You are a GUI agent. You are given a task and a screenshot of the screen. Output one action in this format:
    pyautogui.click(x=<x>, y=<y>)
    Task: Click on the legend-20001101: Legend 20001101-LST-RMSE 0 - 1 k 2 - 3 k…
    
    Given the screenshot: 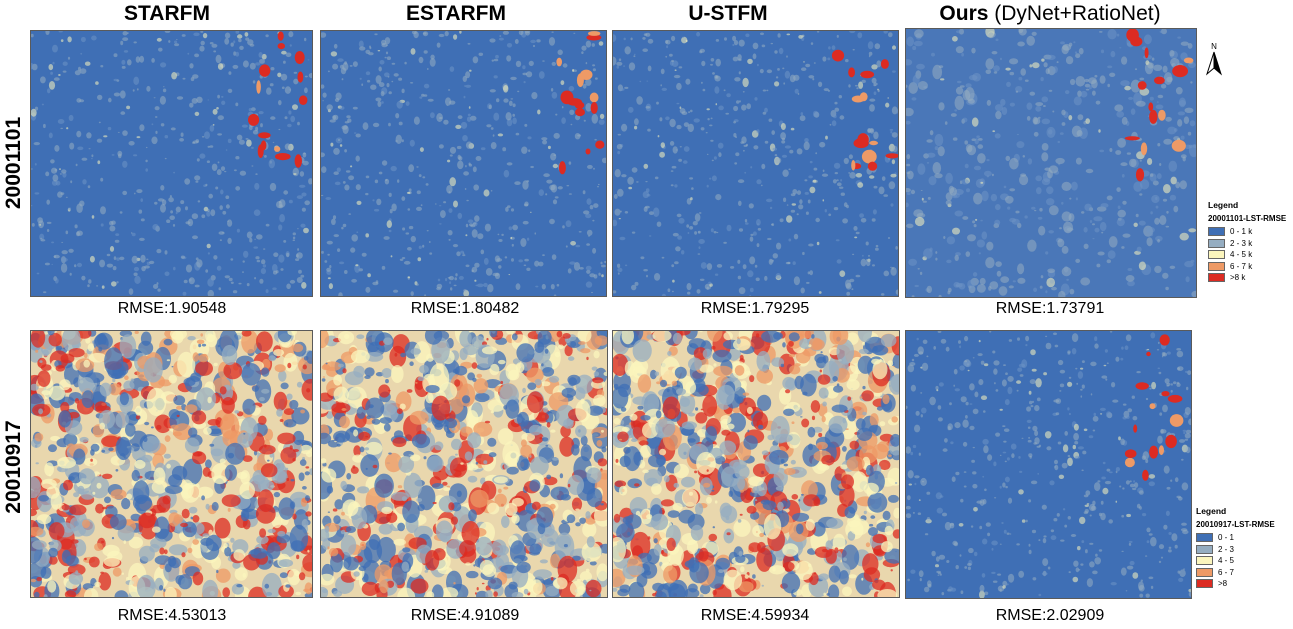 What is the action you would take?
    pyautogui.click(x=1250, y=242)
    